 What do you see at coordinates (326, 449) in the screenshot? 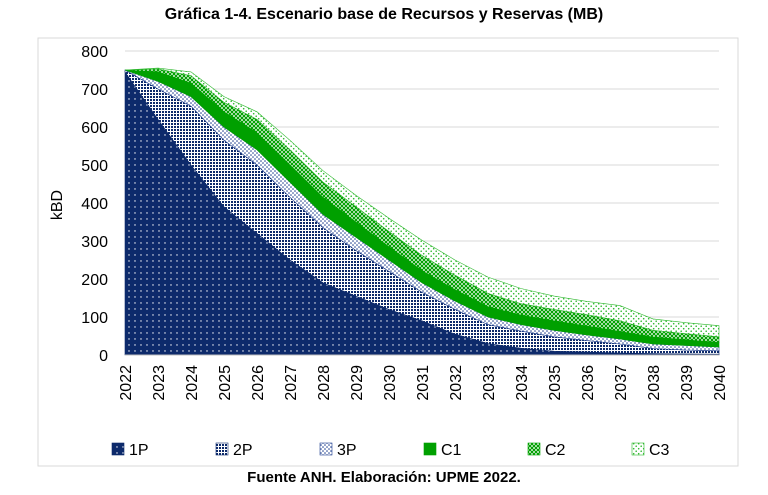
I see `legend-swatch-3p` at bounding box center [326, 449].